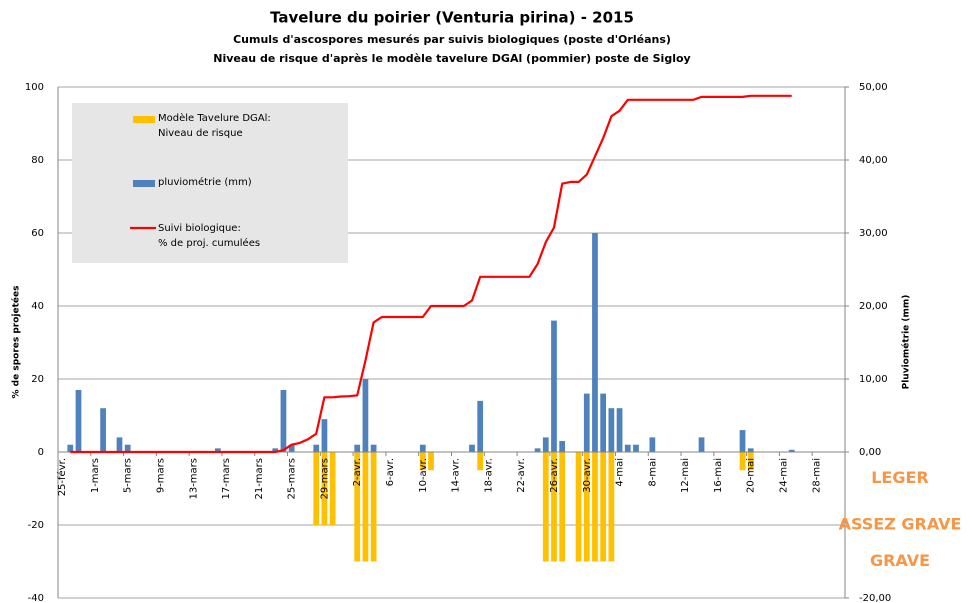 The width and height of the screenshot is (972, 603). I want to click on x-tick-label: 17-mars, so click(226, 479).